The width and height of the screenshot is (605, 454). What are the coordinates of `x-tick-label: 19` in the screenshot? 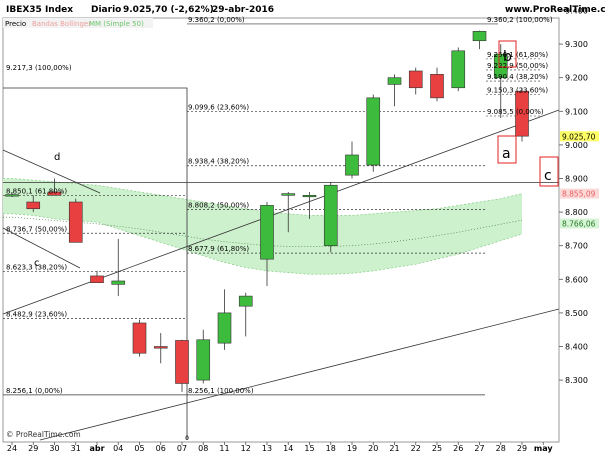 It's located at (352, 448).